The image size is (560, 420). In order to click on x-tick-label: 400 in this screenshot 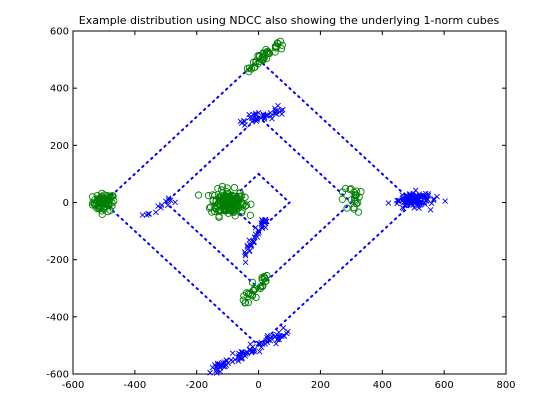, I will do `click(382, 385)`.